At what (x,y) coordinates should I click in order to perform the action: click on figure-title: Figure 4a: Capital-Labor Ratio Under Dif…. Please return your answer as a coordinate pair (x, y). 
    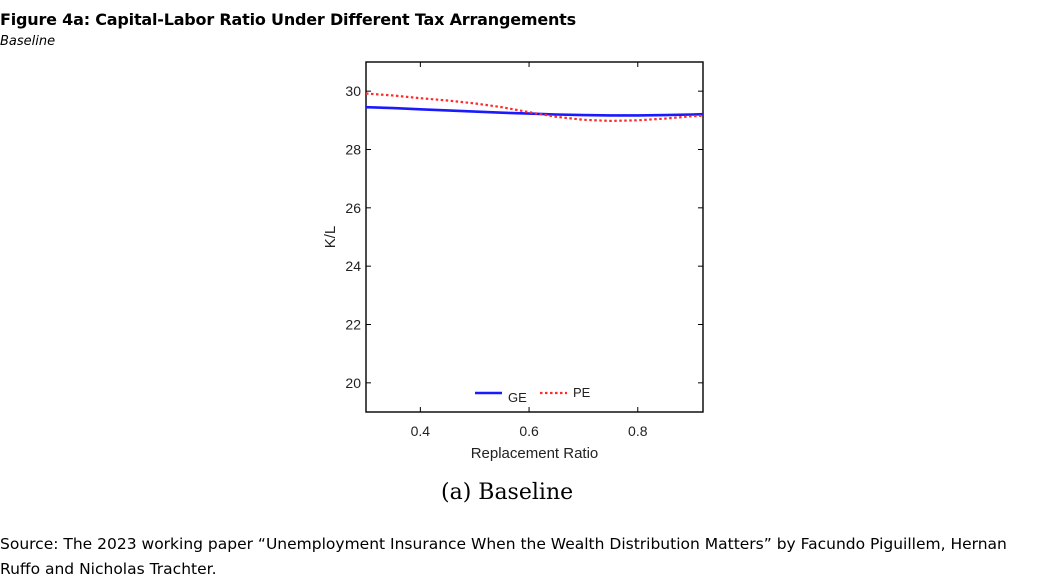
    Looking at the image, I should click on (288, 19).